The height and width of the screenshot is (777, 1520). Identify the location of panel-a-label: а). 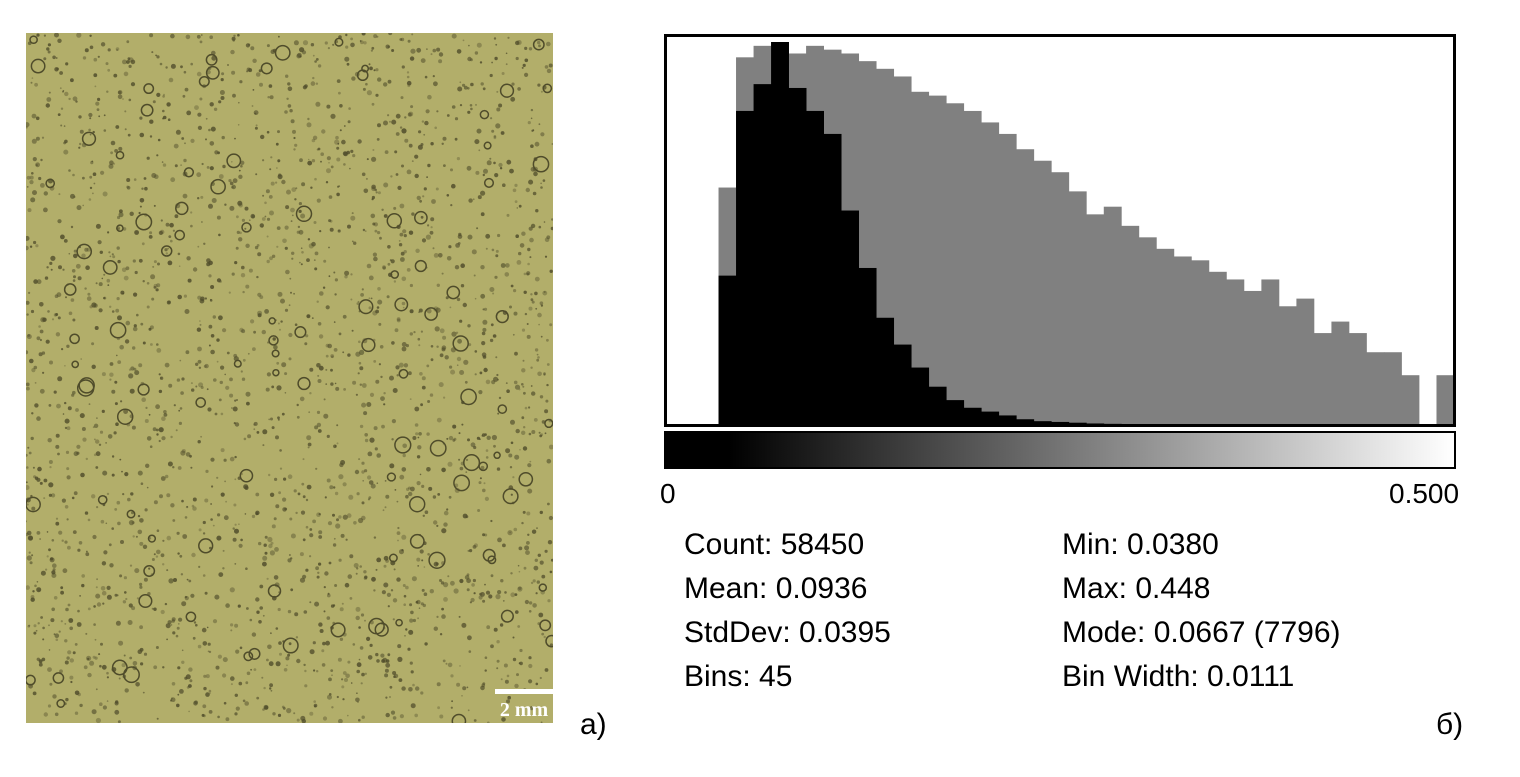
(593, 724).